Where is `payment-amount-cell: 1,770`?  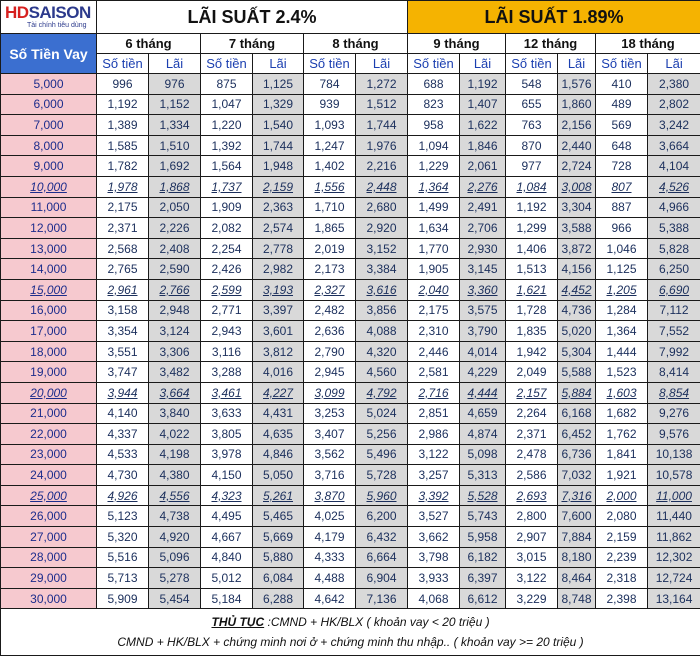
payment-amount-cell: 1,770 is located at coordinates (434, 248).